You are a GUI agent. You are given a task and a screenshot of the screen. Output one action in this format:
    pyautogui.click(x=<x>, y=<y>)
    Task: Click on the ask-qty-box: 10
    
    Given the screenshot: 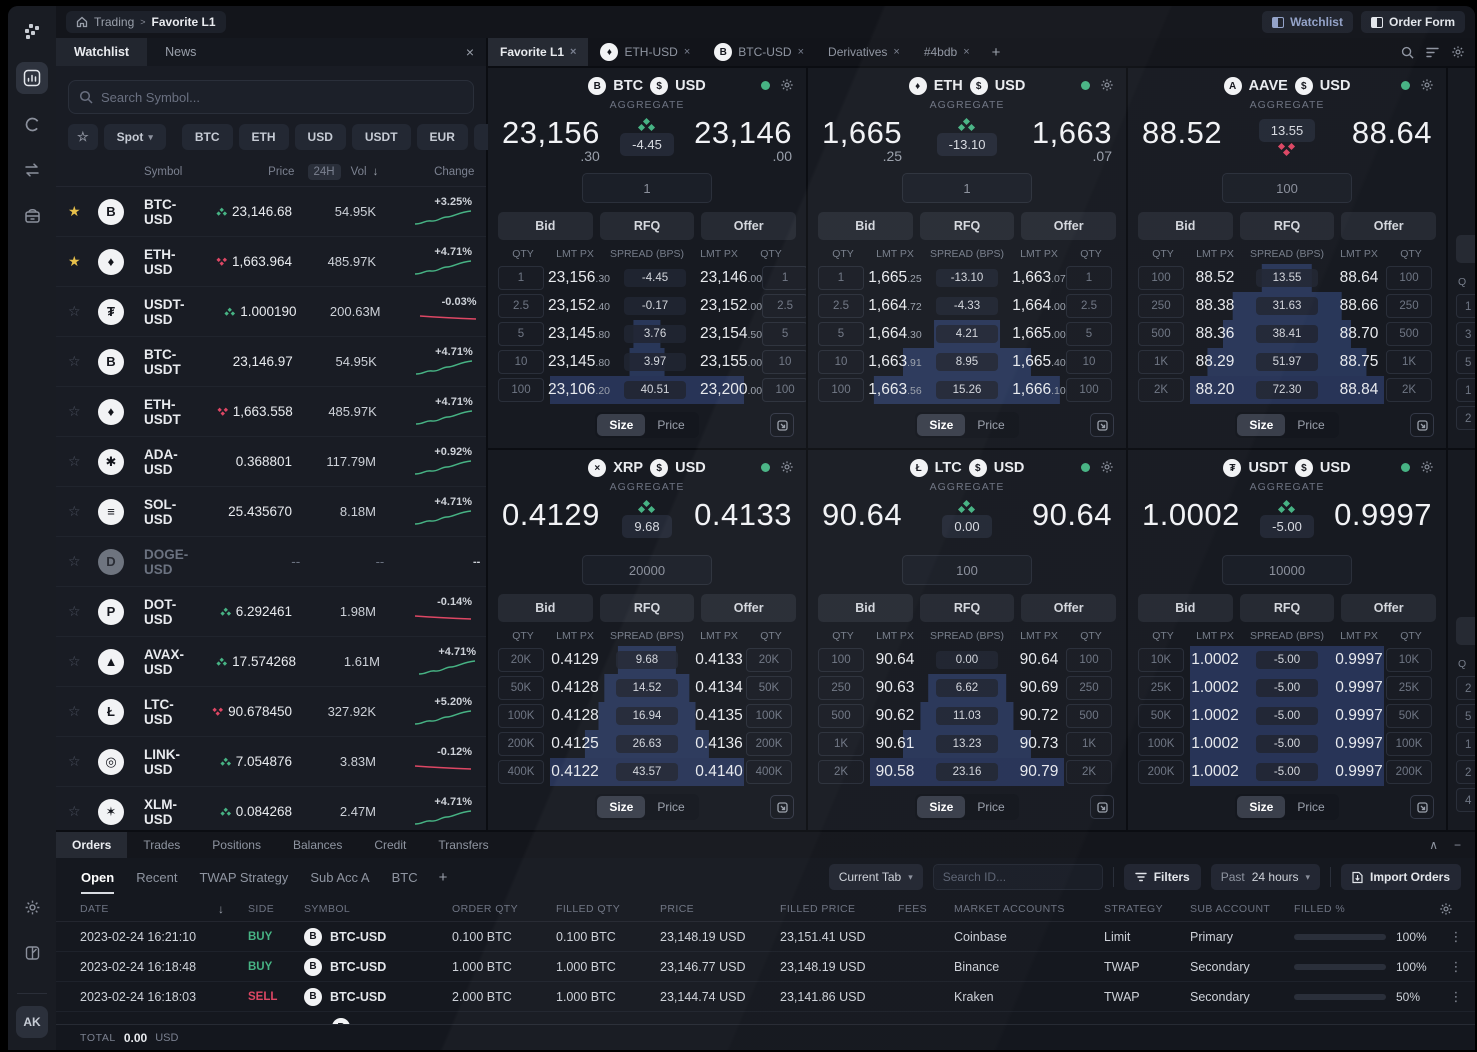 What is the action you would take?
    pyautogui.click(x=1089, y=362)
    